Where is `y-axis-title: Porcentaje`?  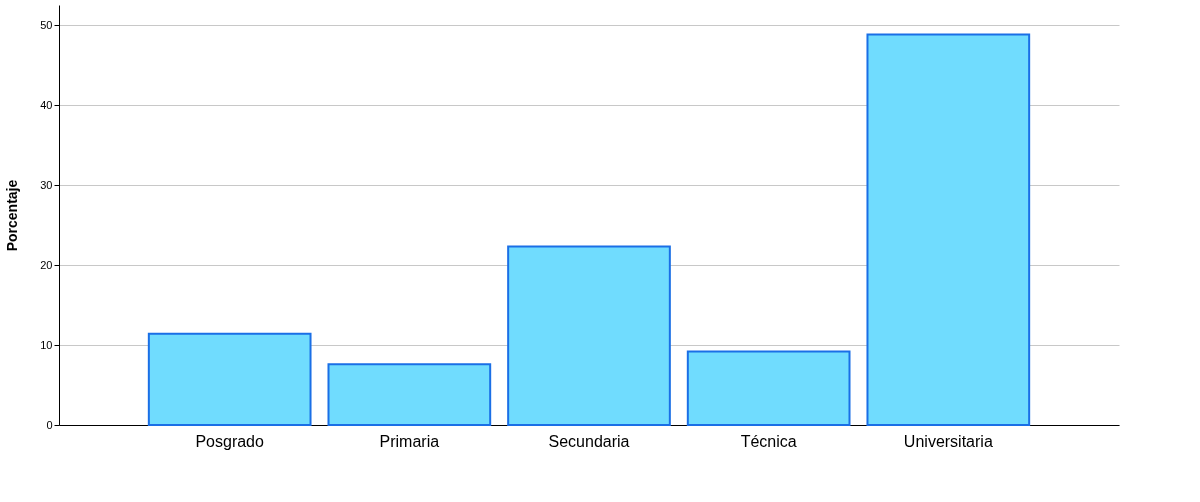 y-axis-title: Porcentaje is located at coordinates (12, 215).